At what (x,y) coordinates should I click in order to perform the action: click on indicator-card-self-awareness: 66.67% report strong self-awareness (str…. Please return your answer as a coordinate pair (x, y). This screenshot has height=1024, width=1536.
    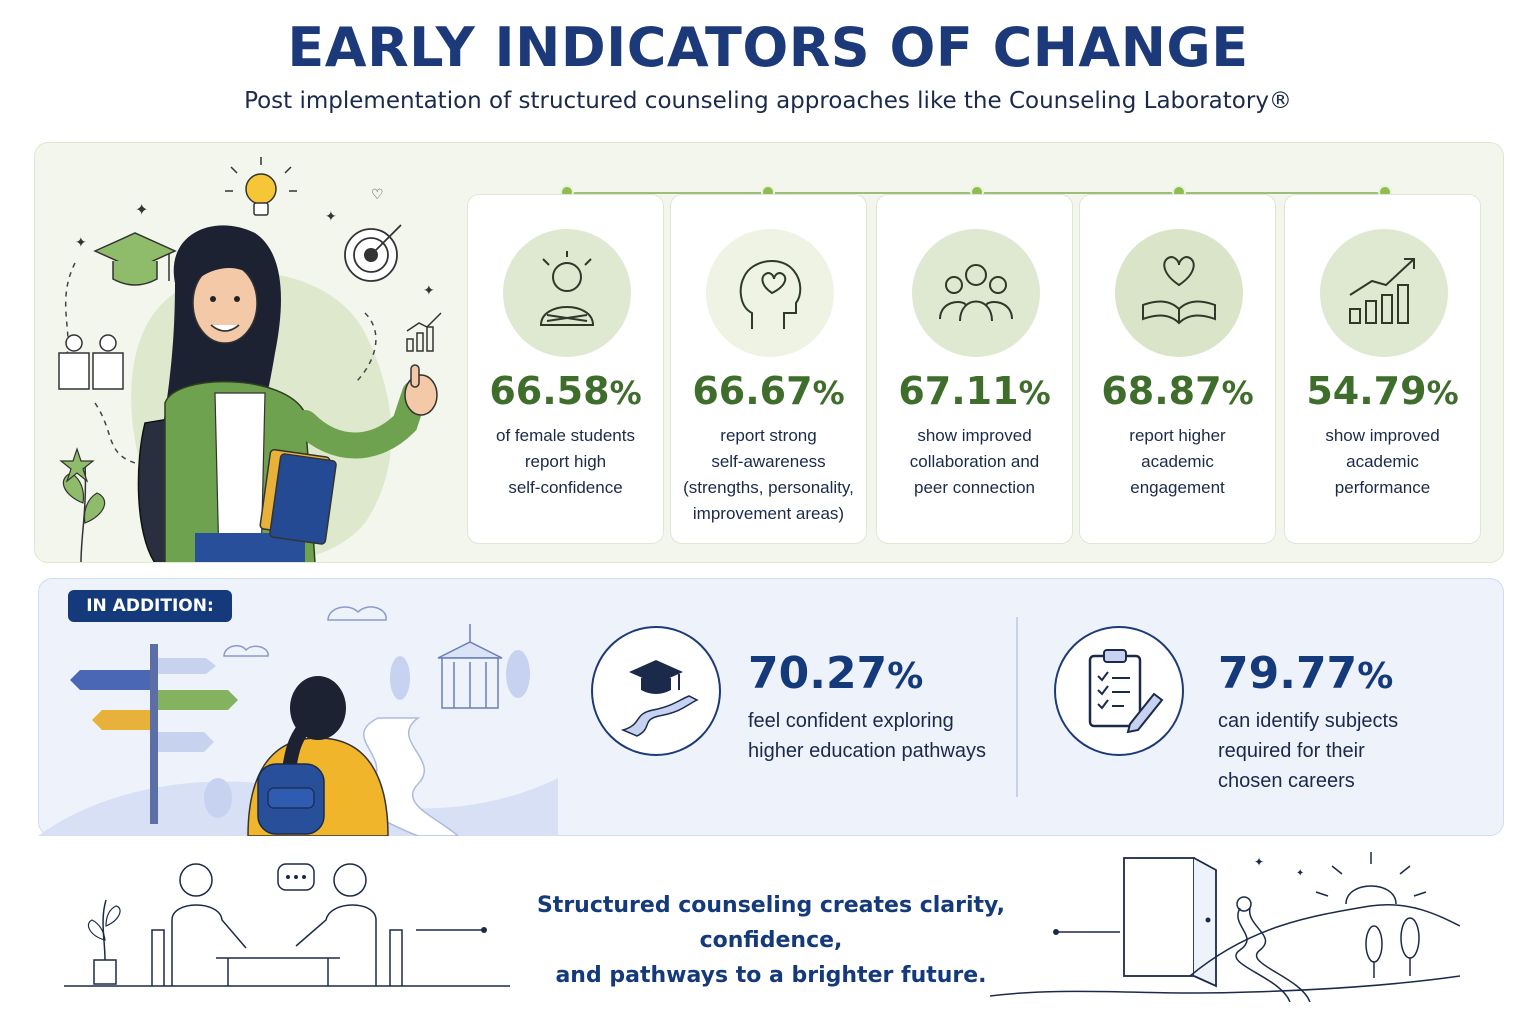
    Looking at the image, I should click on (768, 369).